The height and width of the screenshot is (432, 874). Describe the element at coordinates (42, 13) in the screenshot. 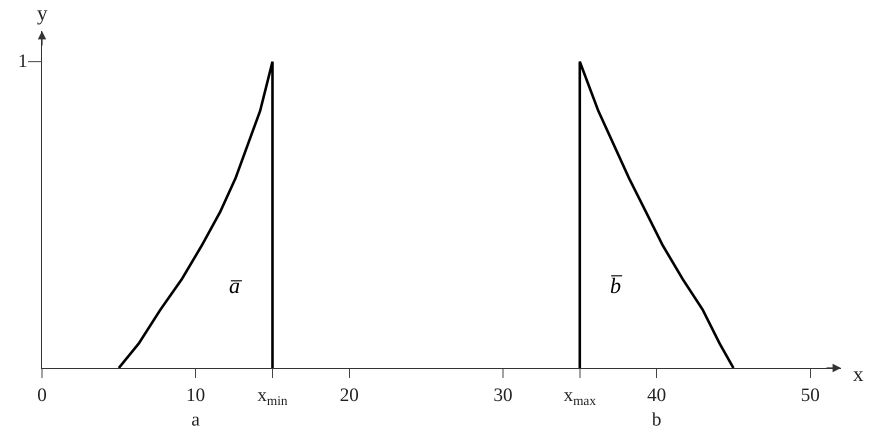

I see `y-axis-title: y` at that location.